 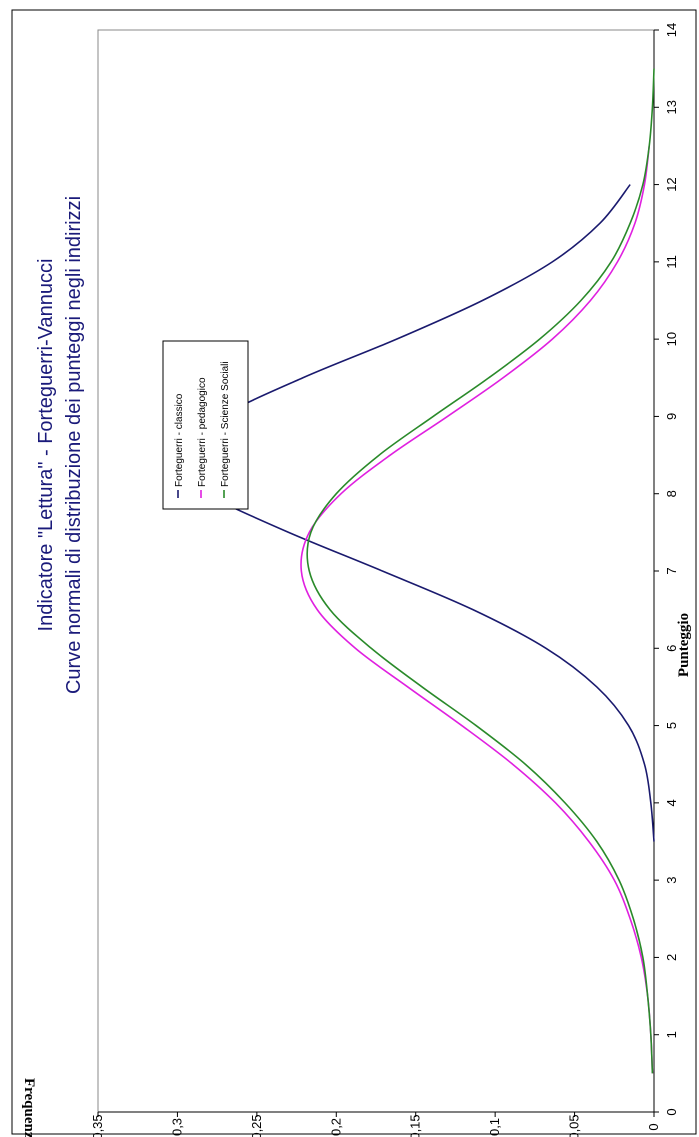 What do you see at coordinates (415, 1125) in the screenshot?
I see `y-tick-label: 0,15` at bounding box center [415, 1125].